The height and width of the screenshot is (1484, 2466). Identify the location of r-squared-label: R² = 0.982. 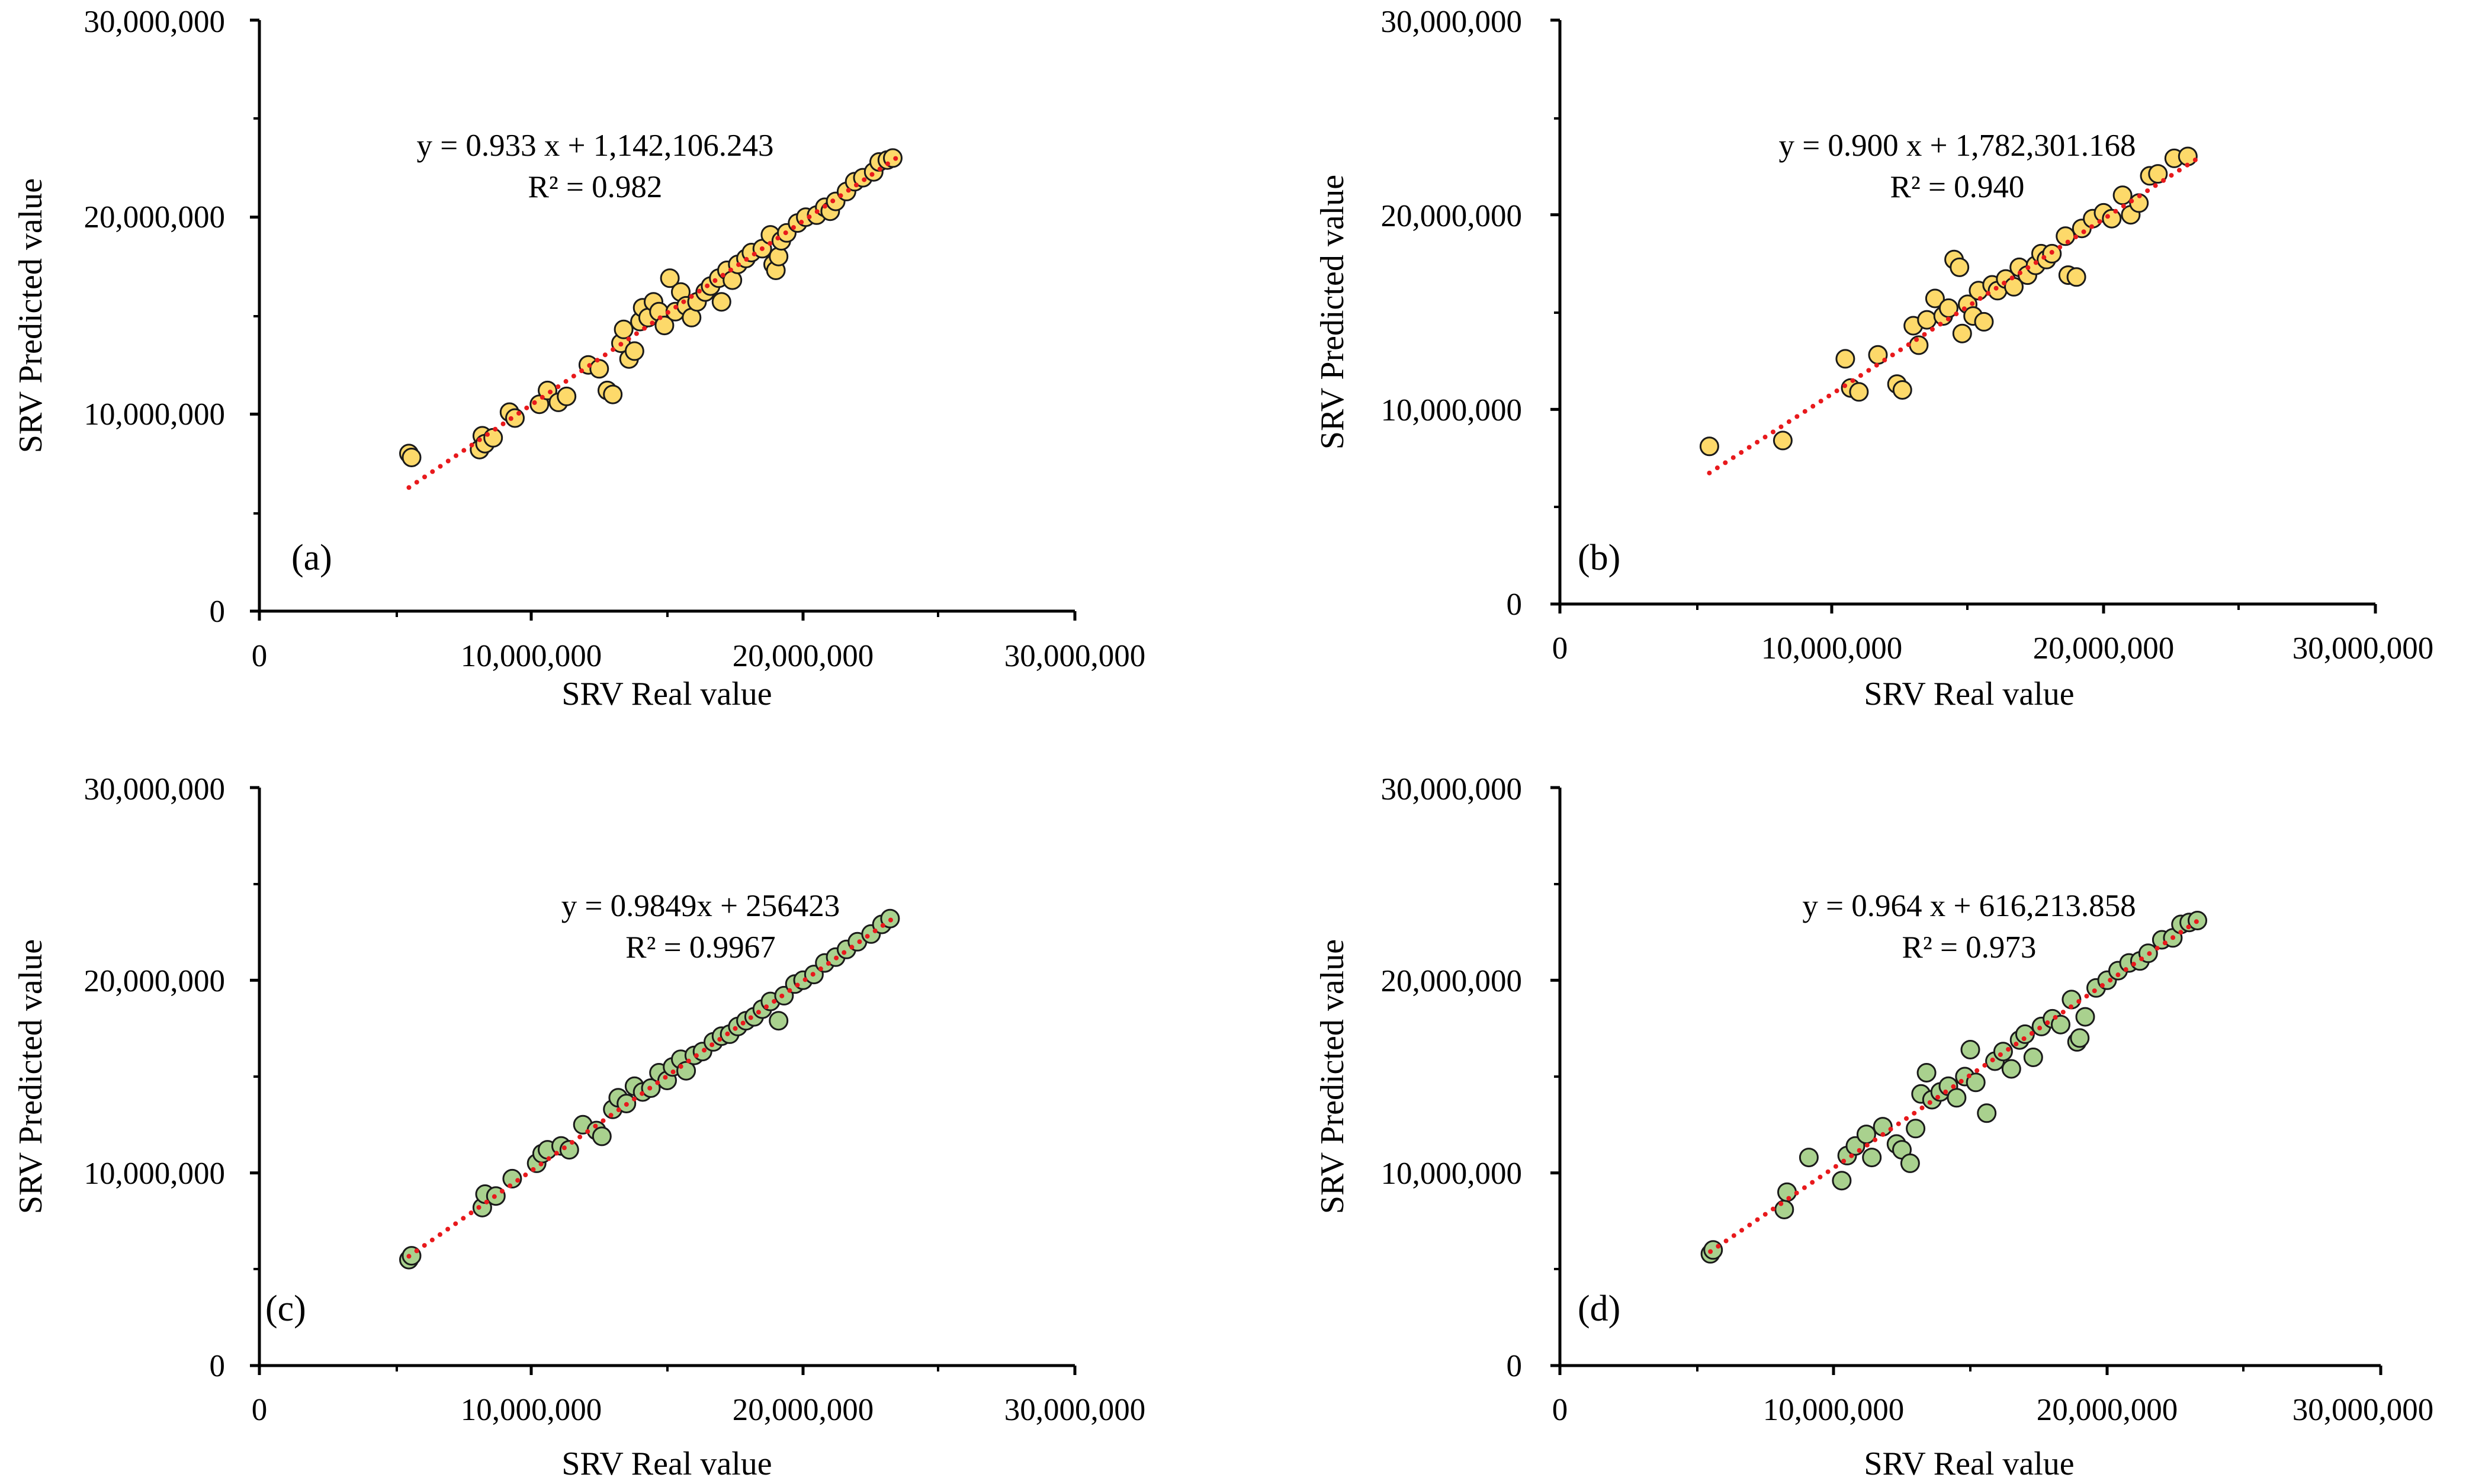
(595, 187).